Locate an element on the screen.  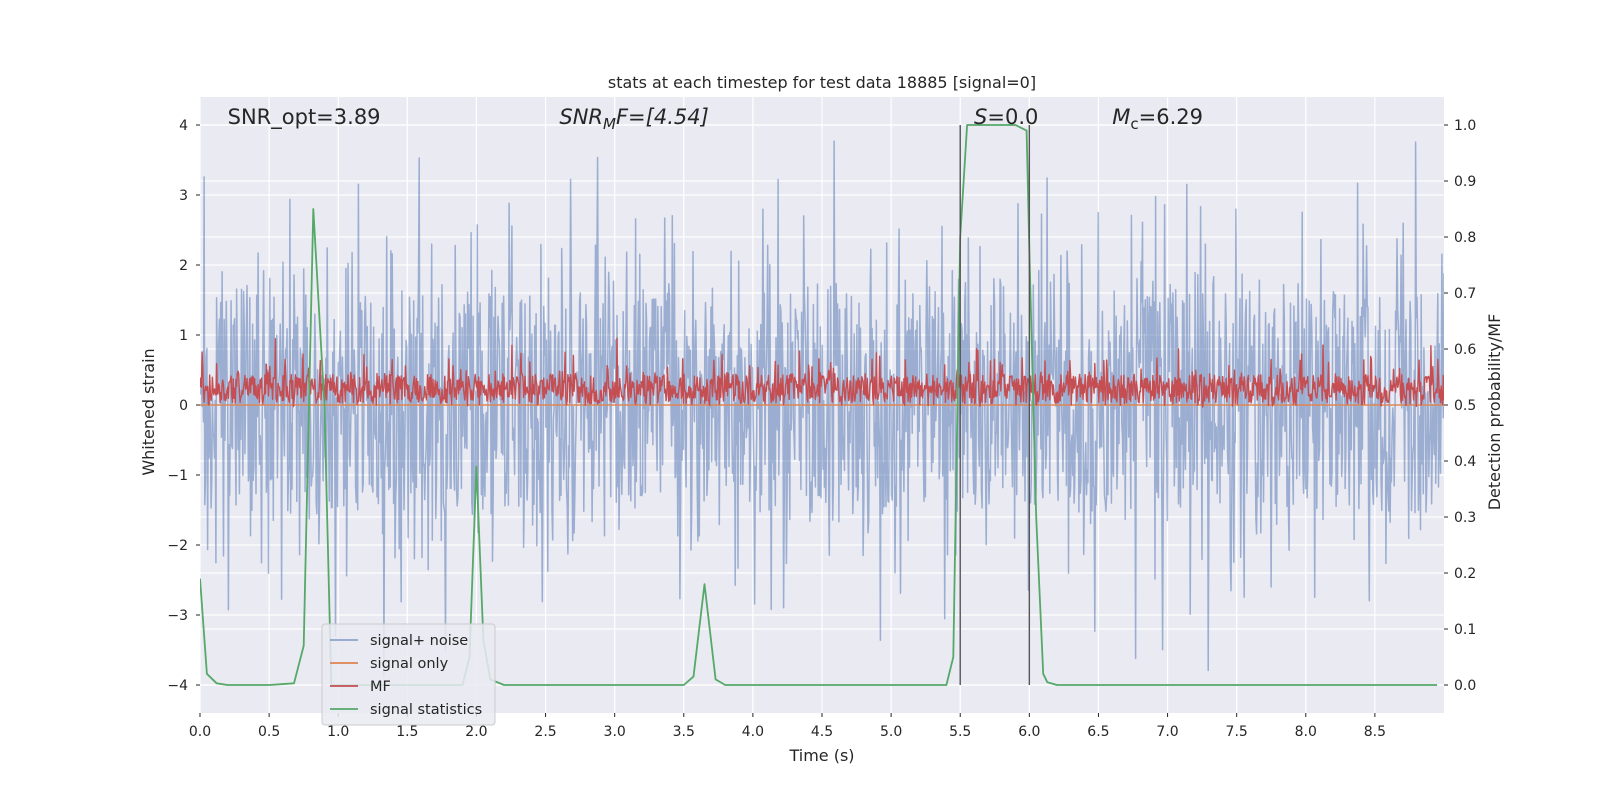
y-right-tick-label: 0.8 is located at coordinates (1465, 238).